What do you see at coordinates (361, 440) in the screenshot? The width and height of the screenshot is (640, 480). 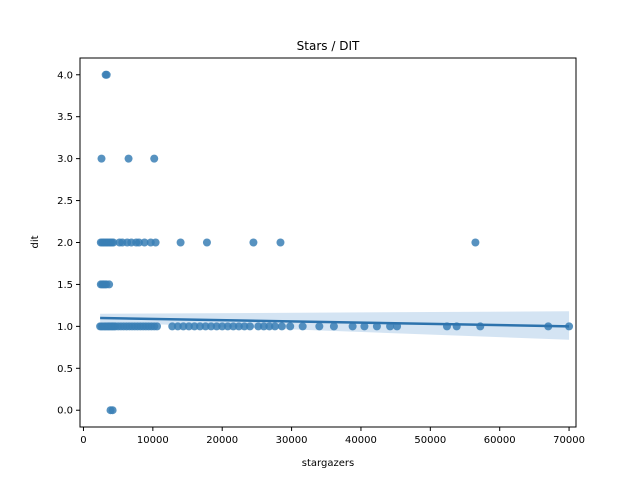 I see `x-tick-label: 40000` at bounding box center [361, 440].